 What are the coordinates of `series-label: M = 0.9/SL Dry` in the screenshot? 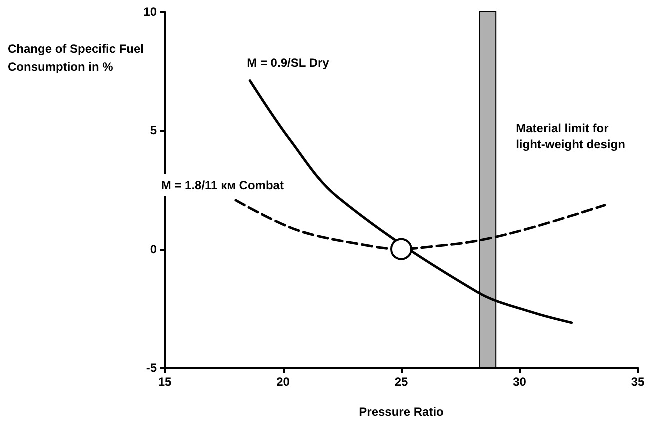 It's located at (288, 63).